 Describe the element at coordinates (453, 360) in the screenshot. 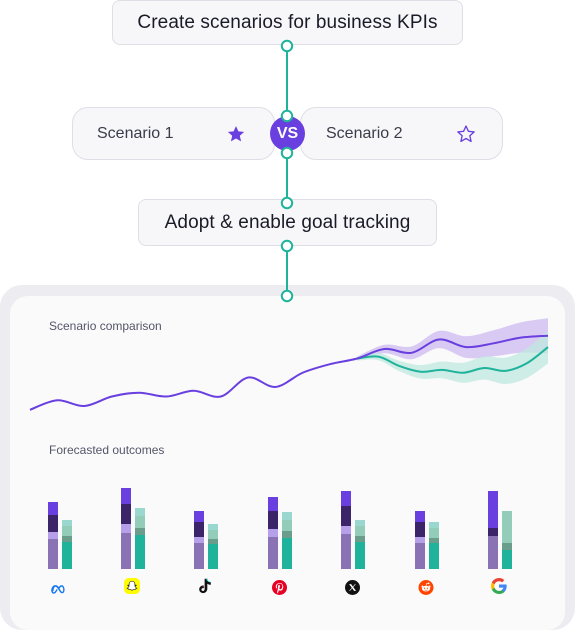

I see `scenario-2-series-line` at that location.